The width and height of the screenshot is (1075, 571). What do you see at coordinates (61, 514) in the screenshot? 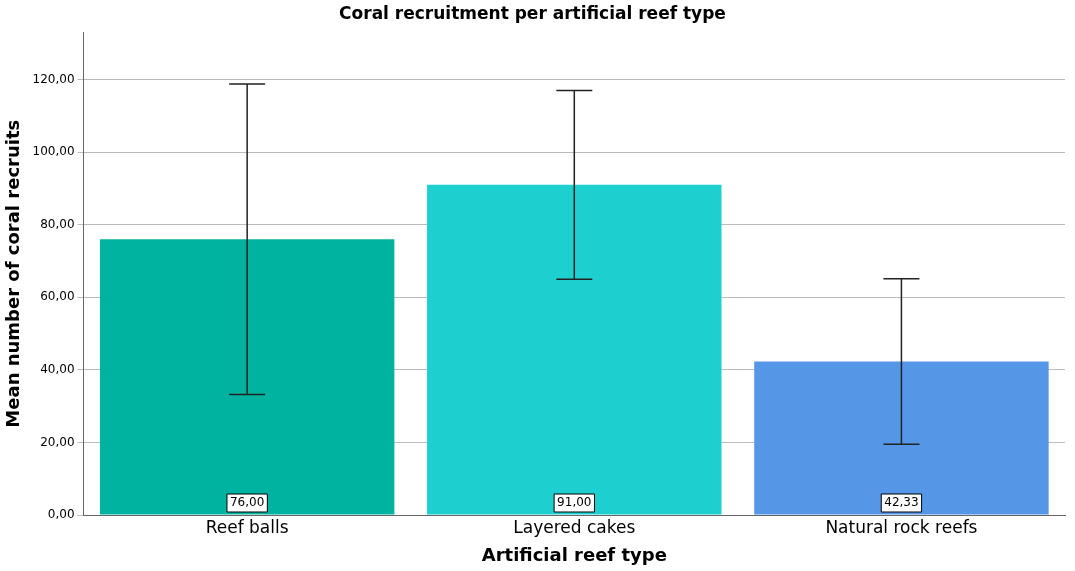
I see `y-tick-label: 0,00` at bounding box center [61, 514].